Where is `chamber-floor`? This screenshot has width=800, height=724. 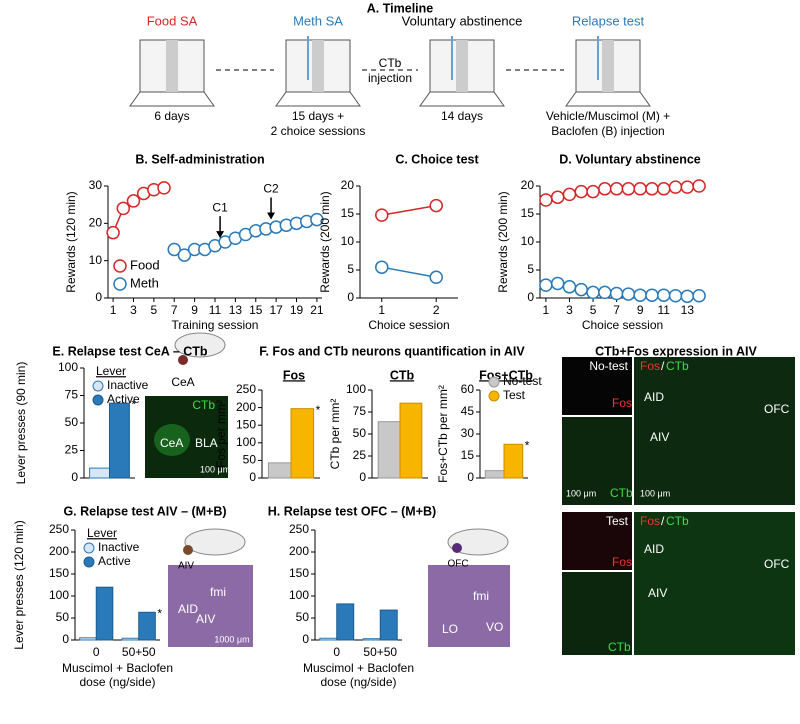
chamber-floor is located at coordinates (462, 99).